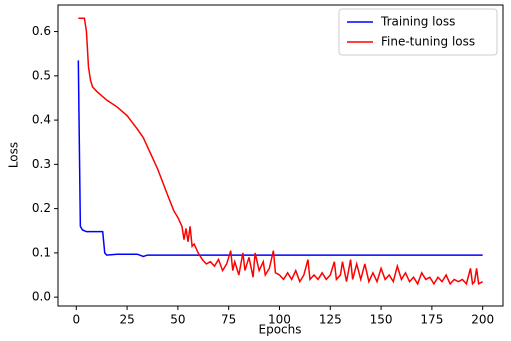 Image resolution: width=511 pixels, height=341 pixels. I want to click on x-tick-label: 50, so click(177, 320).